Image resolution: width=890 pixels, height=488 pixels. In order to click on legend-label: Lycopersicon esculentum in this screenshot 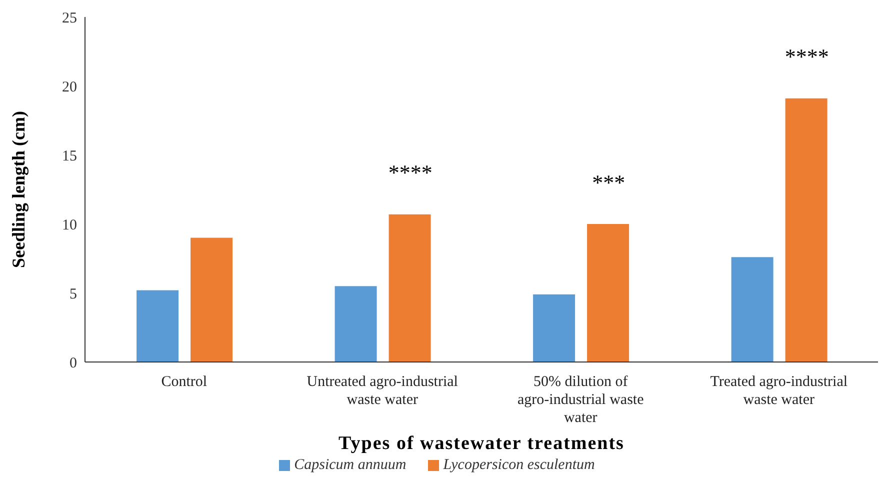, I will do `click(519, 465)`.